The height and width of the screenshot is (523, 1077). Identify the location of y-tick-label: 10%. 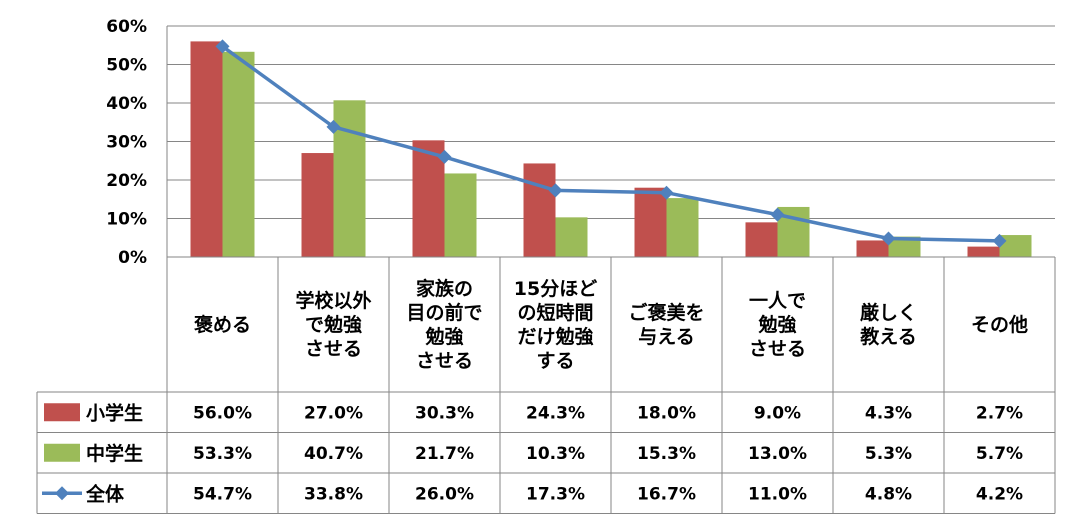
(126, 220).